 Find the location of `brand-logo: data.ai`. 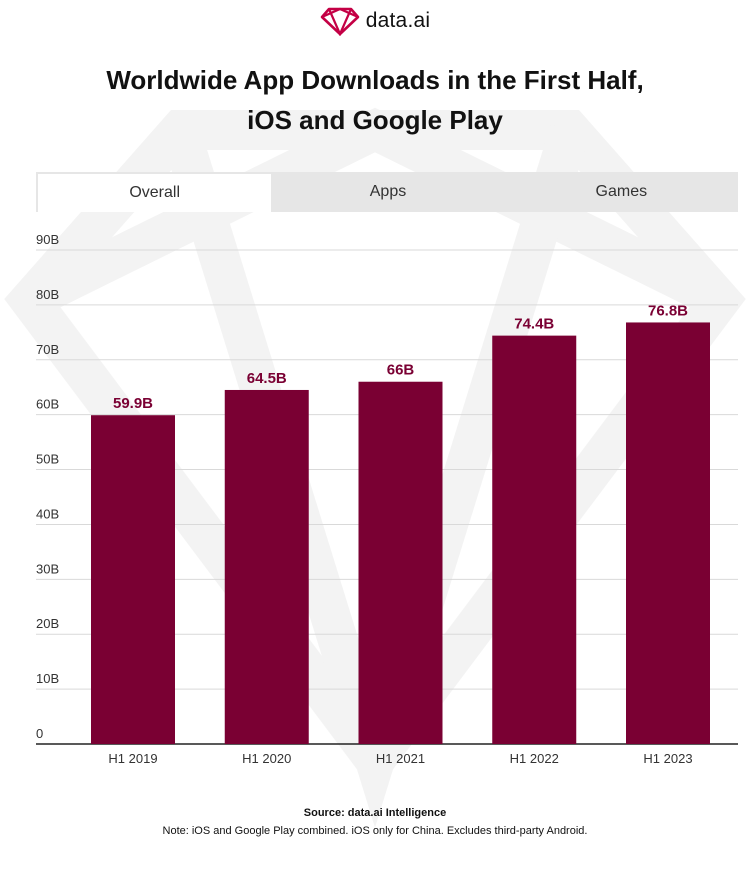

brand-logo: data.ai is located at coordinates (375, 21).